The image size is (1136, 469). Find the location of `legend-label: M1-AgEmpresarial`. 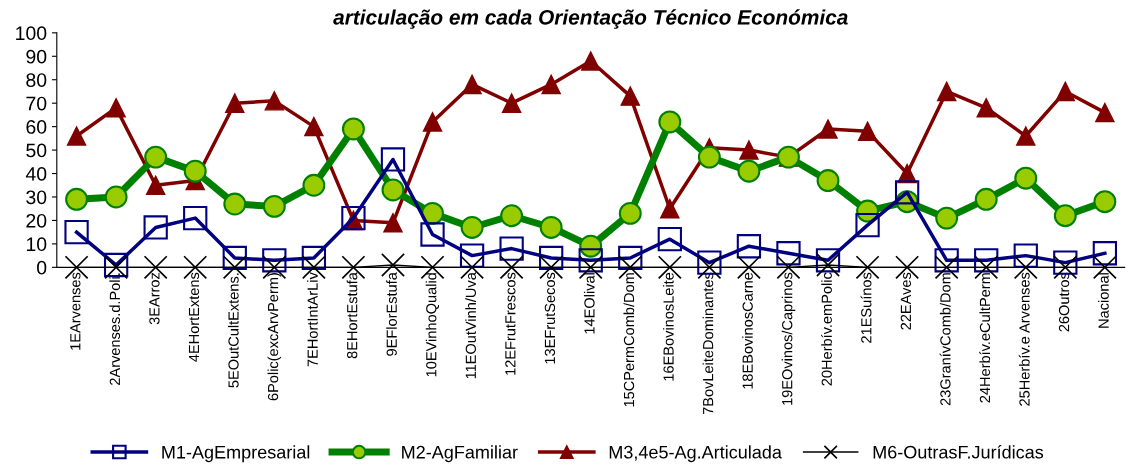

legend-label: M1-AgEmpresarial is located at coordinates (236, 454).